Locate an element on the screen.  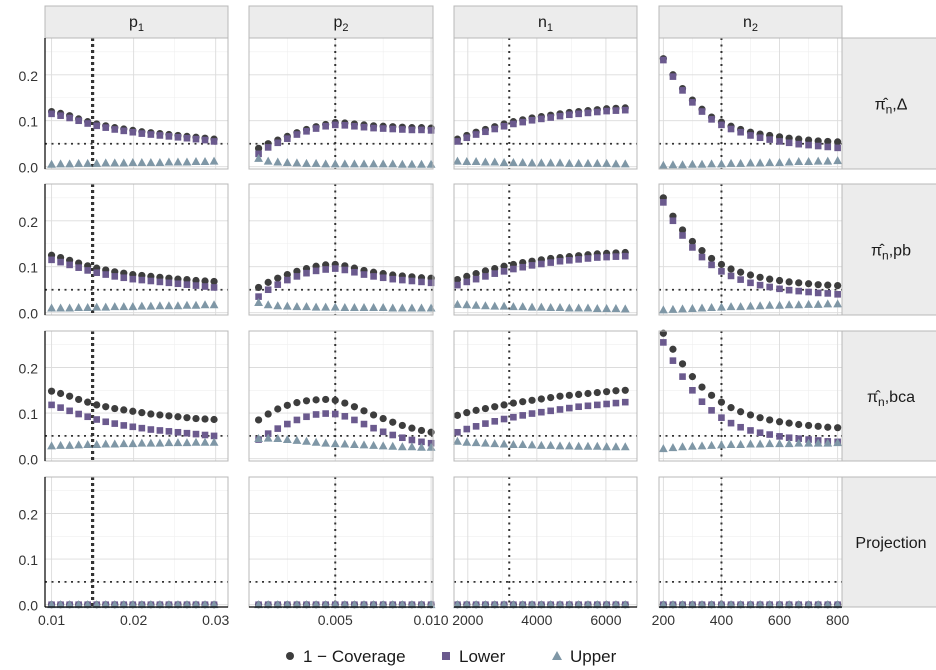
y-tick-label: 0.1 is located at coordinates (29, 560).